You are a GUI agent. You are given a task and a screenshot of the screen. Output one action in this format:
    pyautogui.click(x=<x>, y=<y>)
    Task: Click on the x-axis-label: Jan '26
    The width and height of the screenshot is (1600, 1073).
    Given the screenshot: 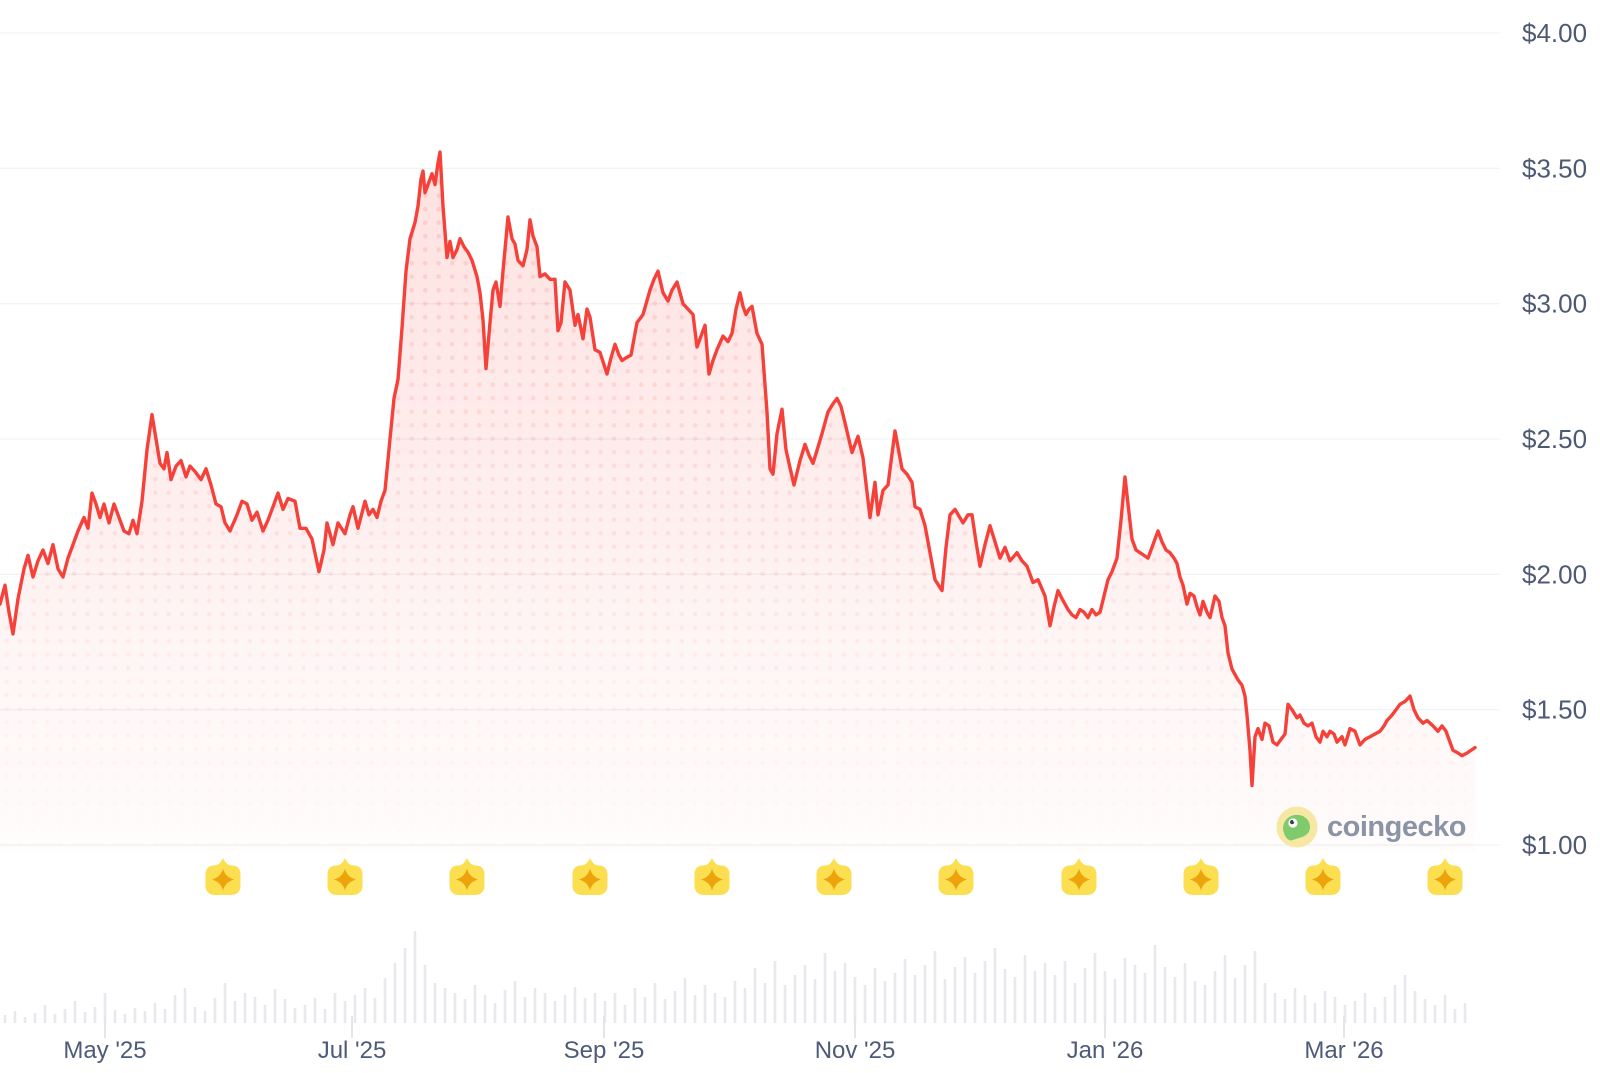 What is the action you would take?
    pyautogui.click(x=1105, y=1050)
    